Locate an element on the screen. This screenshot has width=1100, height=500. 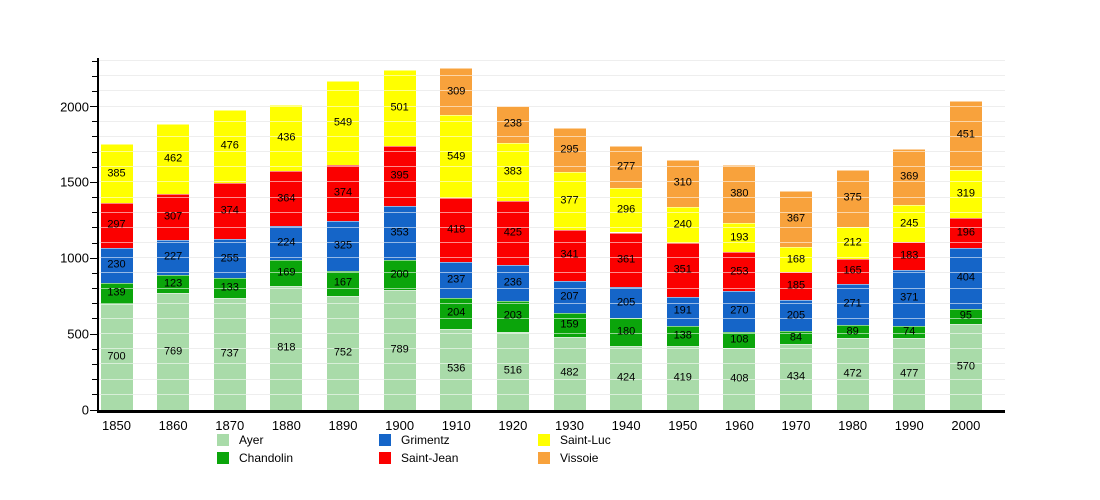
segment-value-label: 477 is located at coordinates (909, 373).